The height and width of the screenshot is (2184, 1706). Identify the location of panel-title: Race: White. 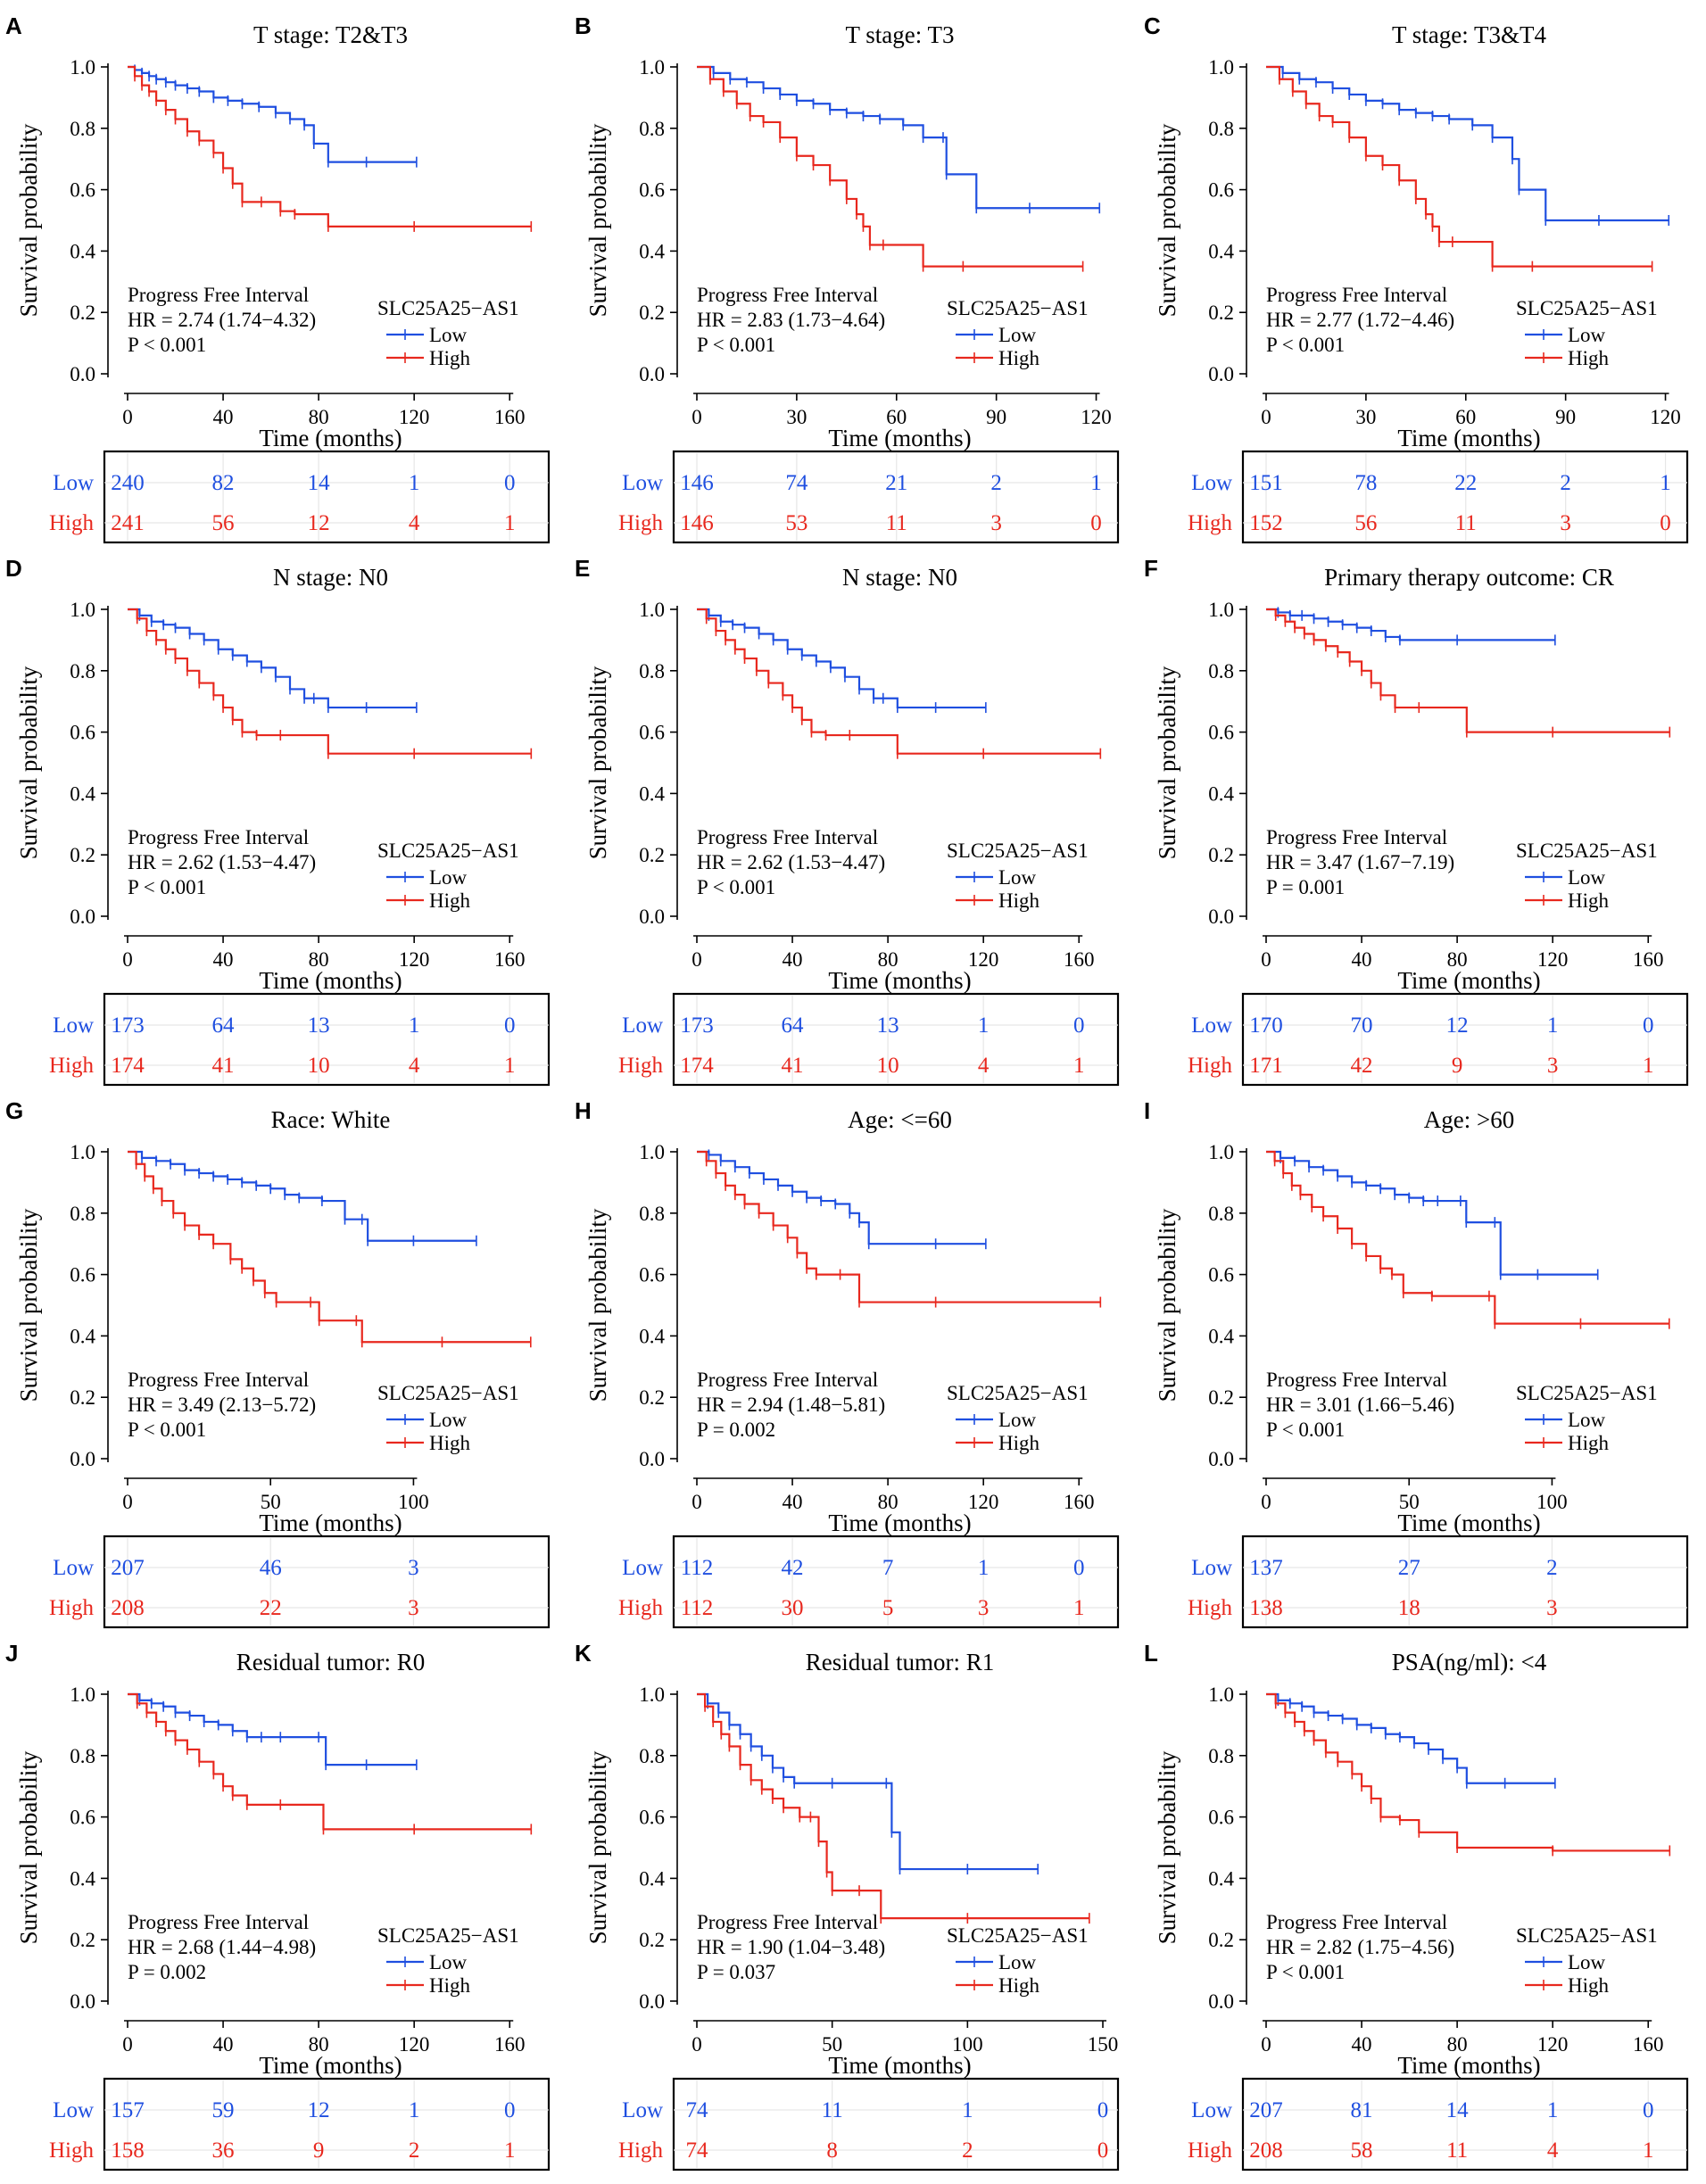
(331, 1120).